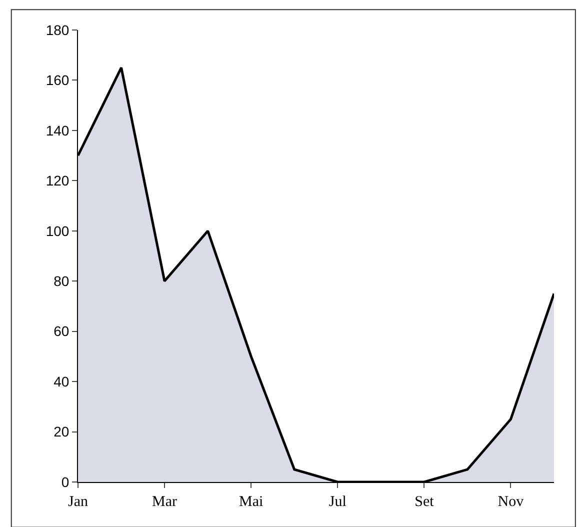 The width and height of the screenshot is (582, 527). I want to click on y-tick-label: 20, so click(62, 432).